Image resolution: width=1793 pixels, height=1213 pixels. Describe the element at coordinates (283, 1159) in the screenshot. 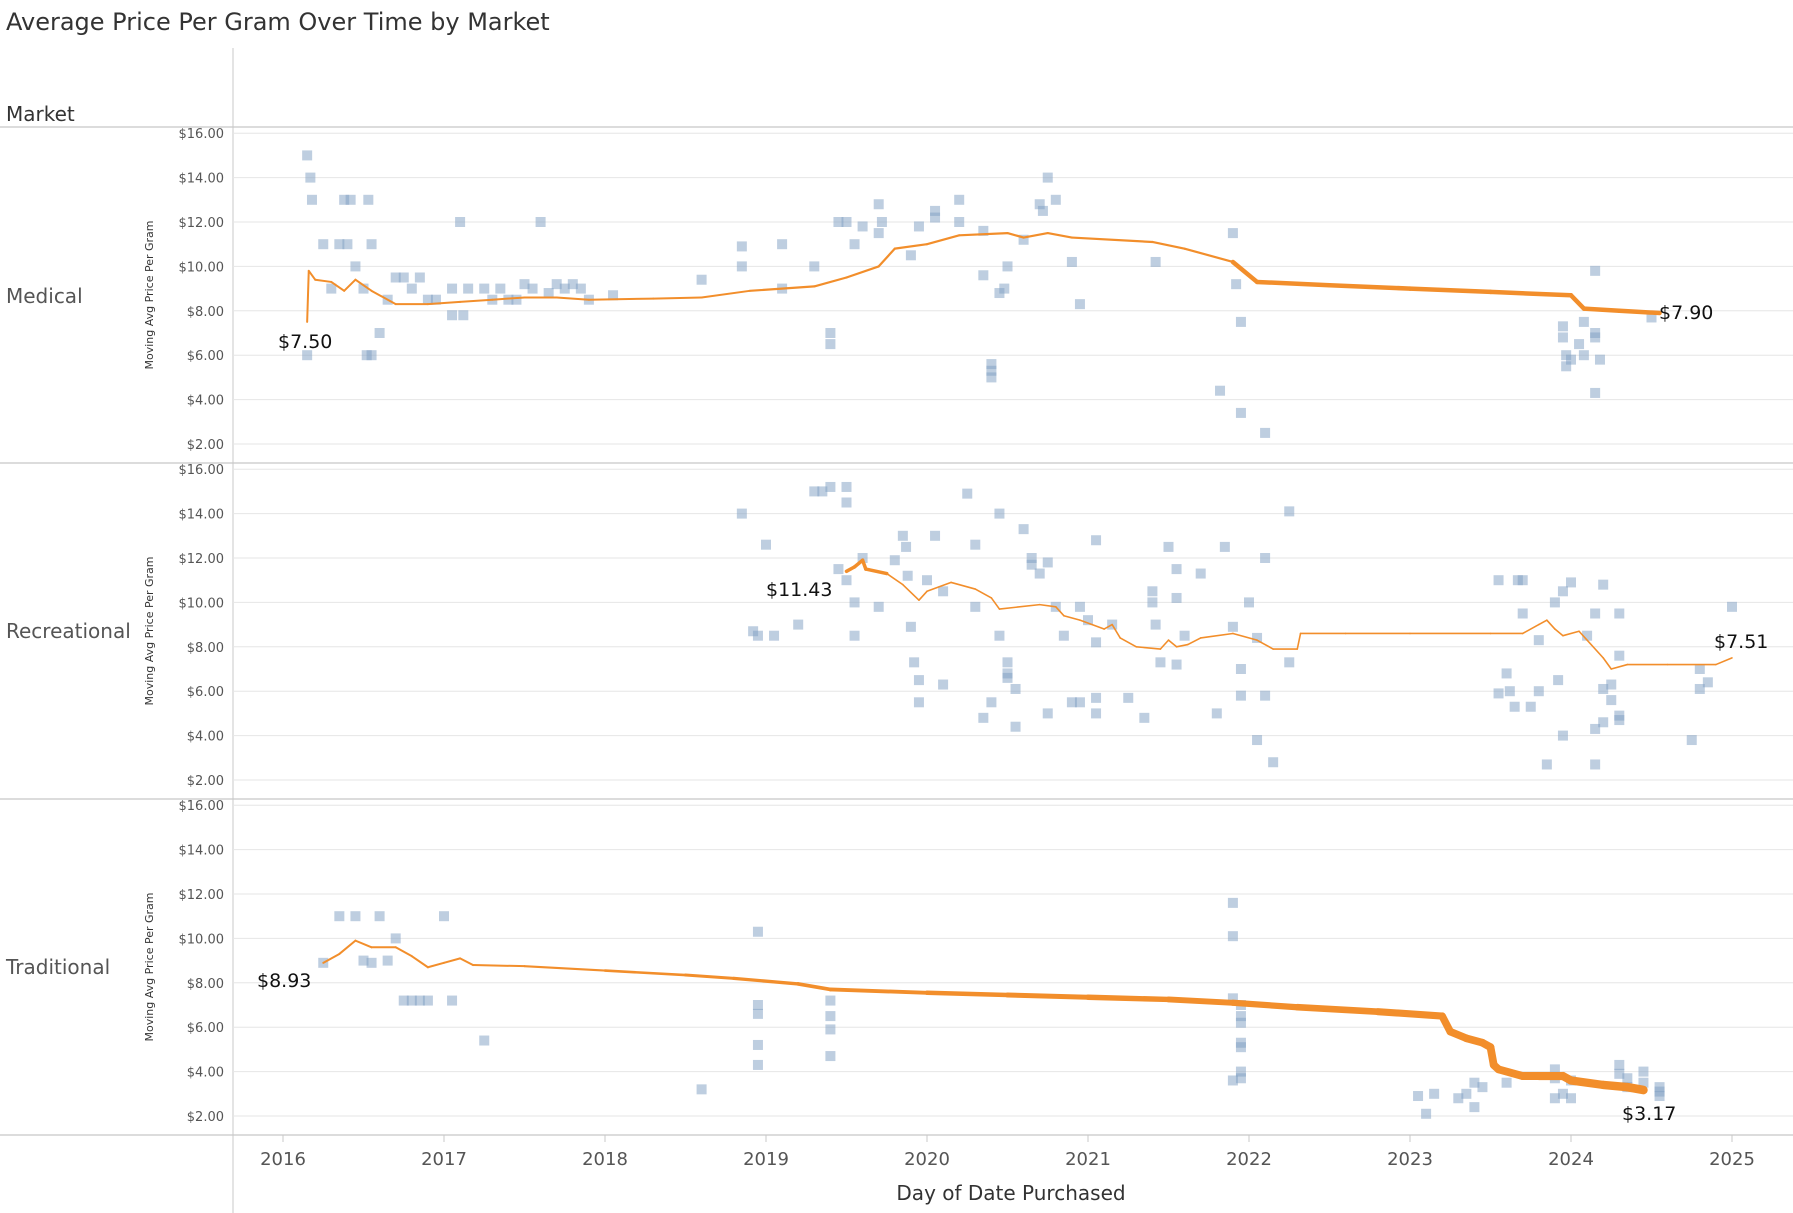

I see `x-tick-label: 2016` at that location.